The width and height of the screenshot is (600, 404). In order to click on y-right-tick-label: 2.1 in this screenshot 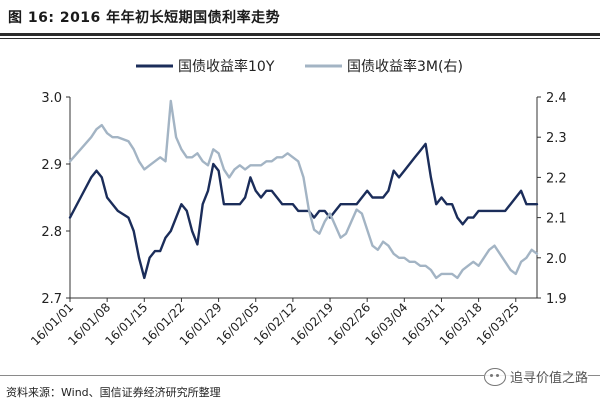, I will do `click(556, 219)`.